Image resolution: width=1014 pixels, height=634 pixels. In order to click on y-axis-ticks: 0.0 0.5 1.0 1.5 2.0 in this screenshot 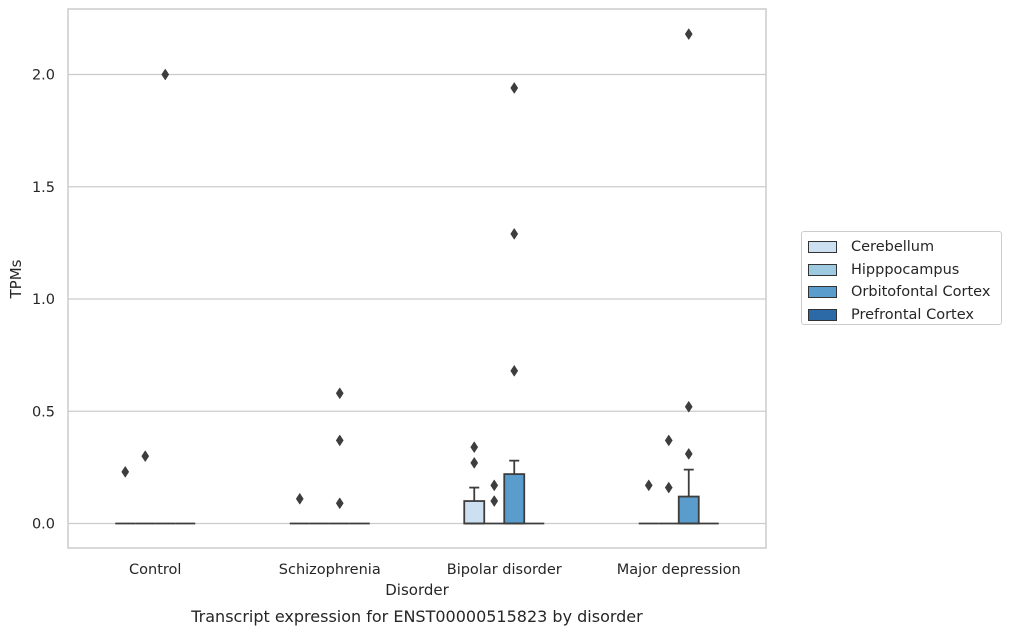, I will do `click(43, 300)`.